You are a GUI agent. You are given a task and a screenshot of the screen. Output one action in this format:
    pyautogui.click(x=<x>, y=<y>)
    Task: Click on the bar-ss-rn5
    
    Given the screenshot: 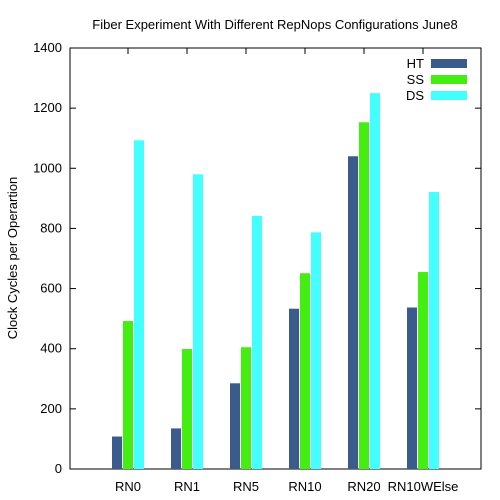 What is the action you would take?
    pyautogui.click(x=246, y=408)
    